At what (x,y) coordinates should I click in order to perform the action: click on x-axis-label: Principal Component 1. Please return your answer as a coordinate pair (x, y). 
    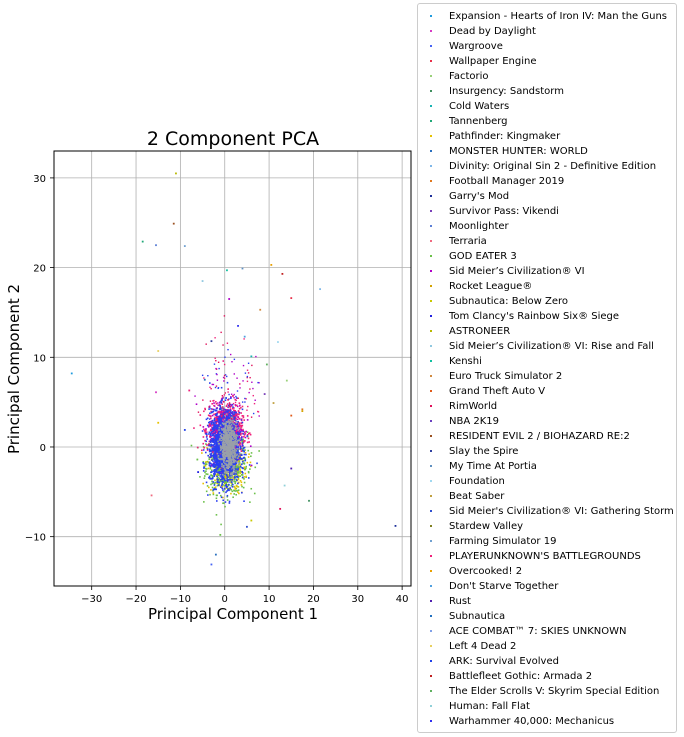
    Looking at the image, I should click on (233, 614).